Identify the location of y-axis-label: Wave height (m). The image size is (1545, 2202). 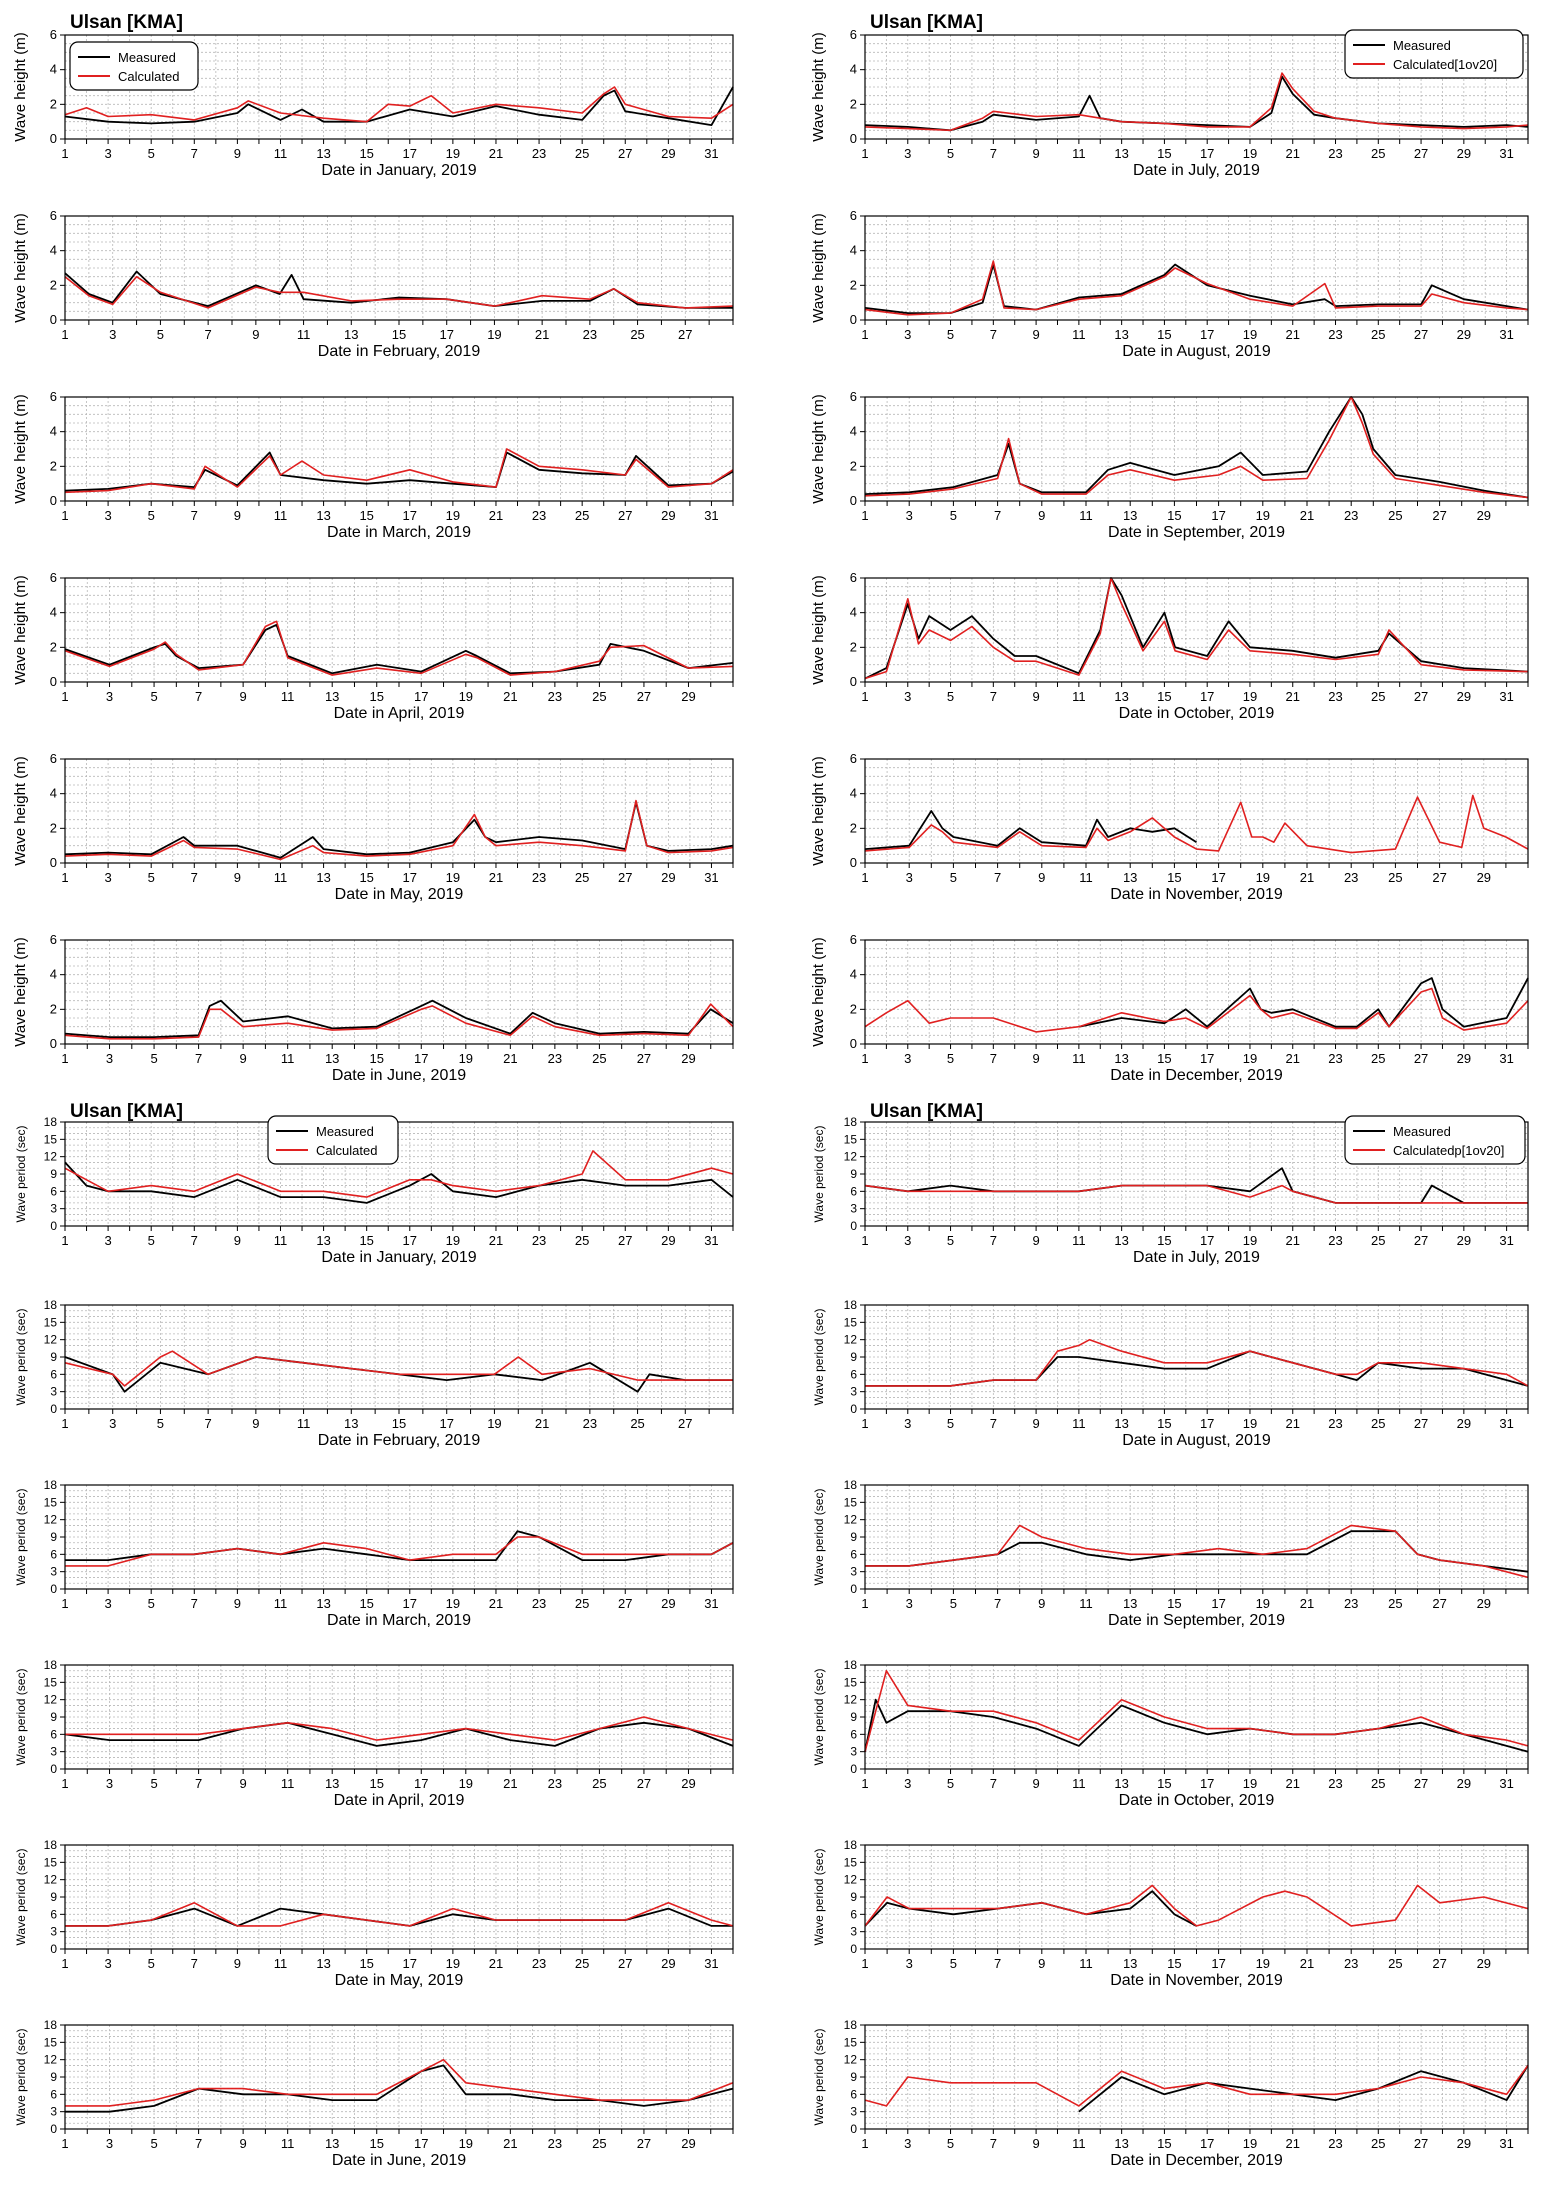
(20, 267).